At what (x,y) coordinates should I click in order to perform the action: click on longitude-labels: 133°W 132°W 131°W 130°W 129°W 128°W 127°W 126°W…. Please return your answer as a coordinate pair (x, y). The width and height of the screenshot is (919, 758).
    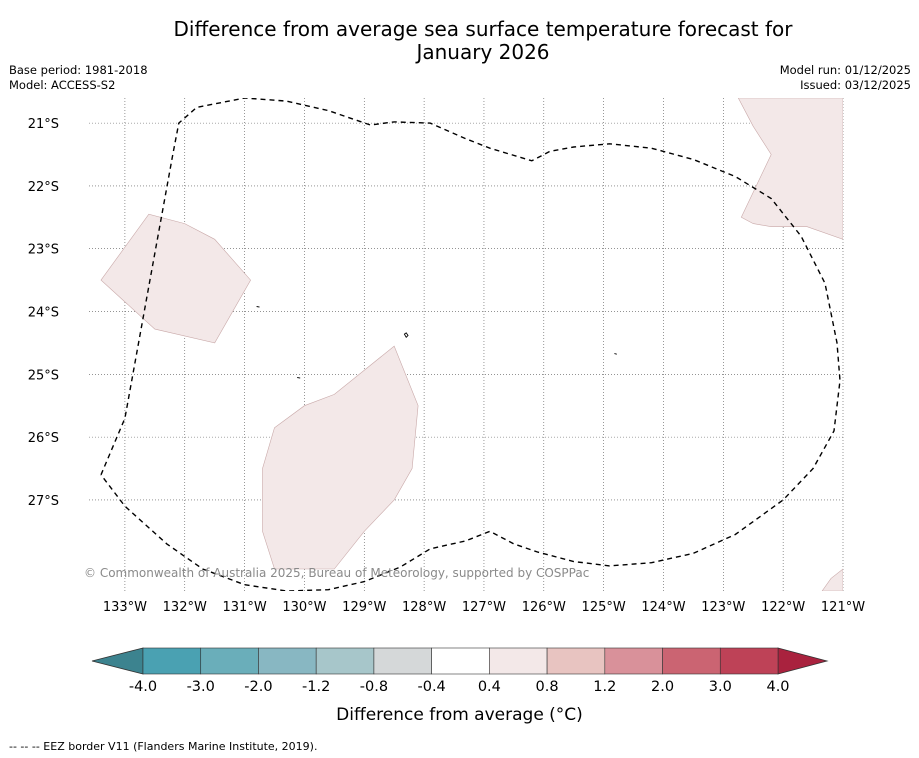
    Looking at the image, I should click on (484, 607).